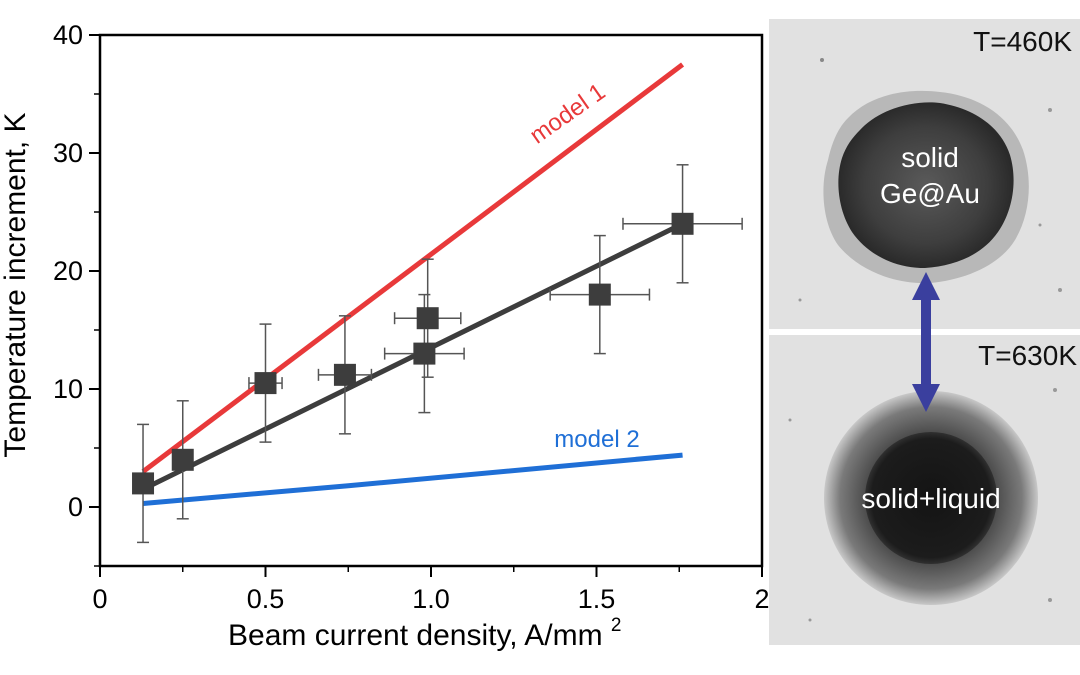  What do you see at coordinates (68, 271) in the screenshot?
I see `y-tick-label: 20` at bounding box center [68, 271].